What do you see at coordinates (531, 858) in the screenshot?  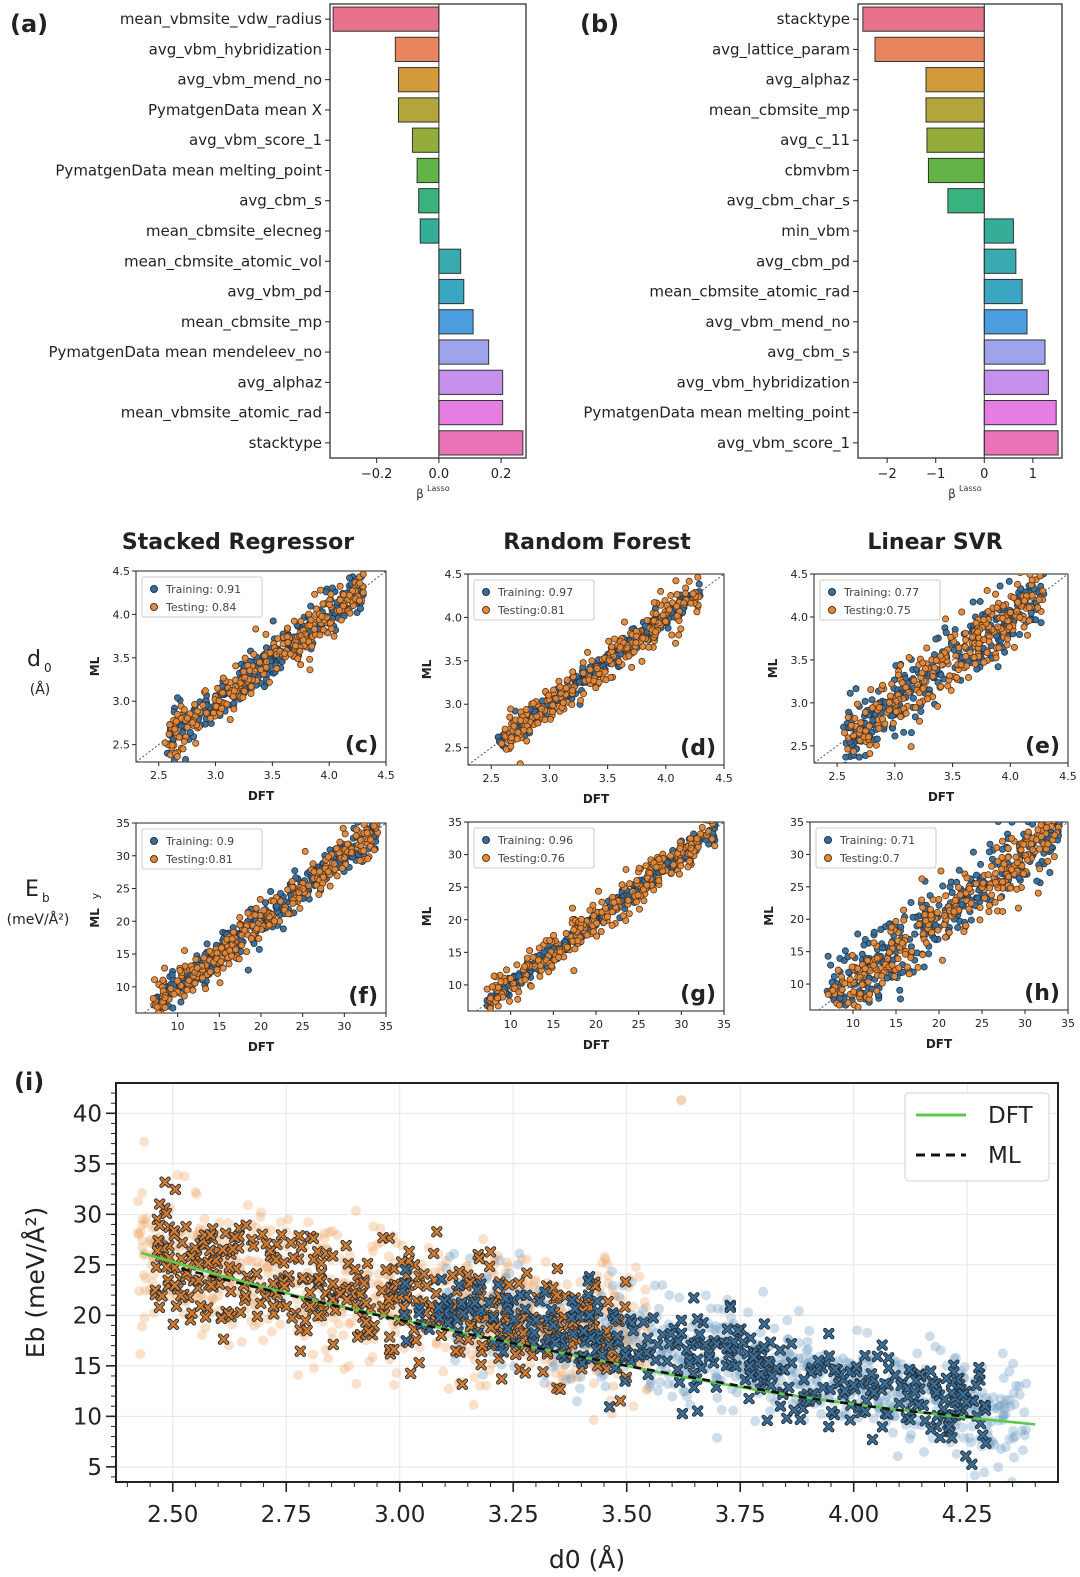 I see `legend-test-label: Testing:0.76` at bounding box center [531, 858].